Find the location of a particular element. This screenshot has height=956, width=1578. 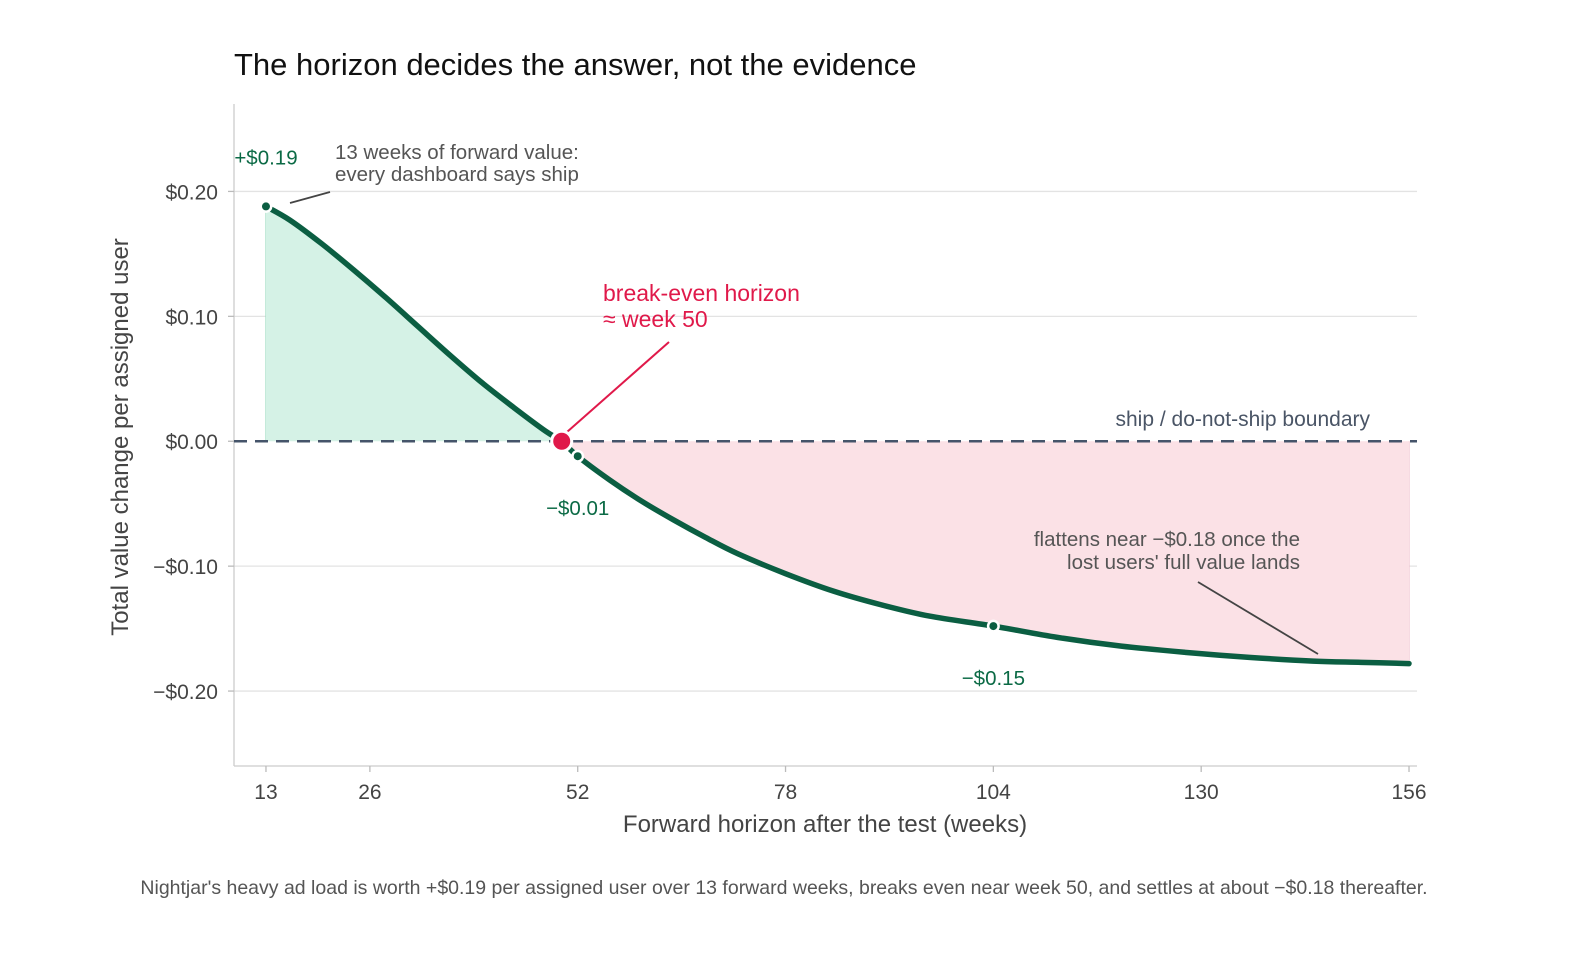

x-tick-label: 52 is located at coordinates (577, 792).